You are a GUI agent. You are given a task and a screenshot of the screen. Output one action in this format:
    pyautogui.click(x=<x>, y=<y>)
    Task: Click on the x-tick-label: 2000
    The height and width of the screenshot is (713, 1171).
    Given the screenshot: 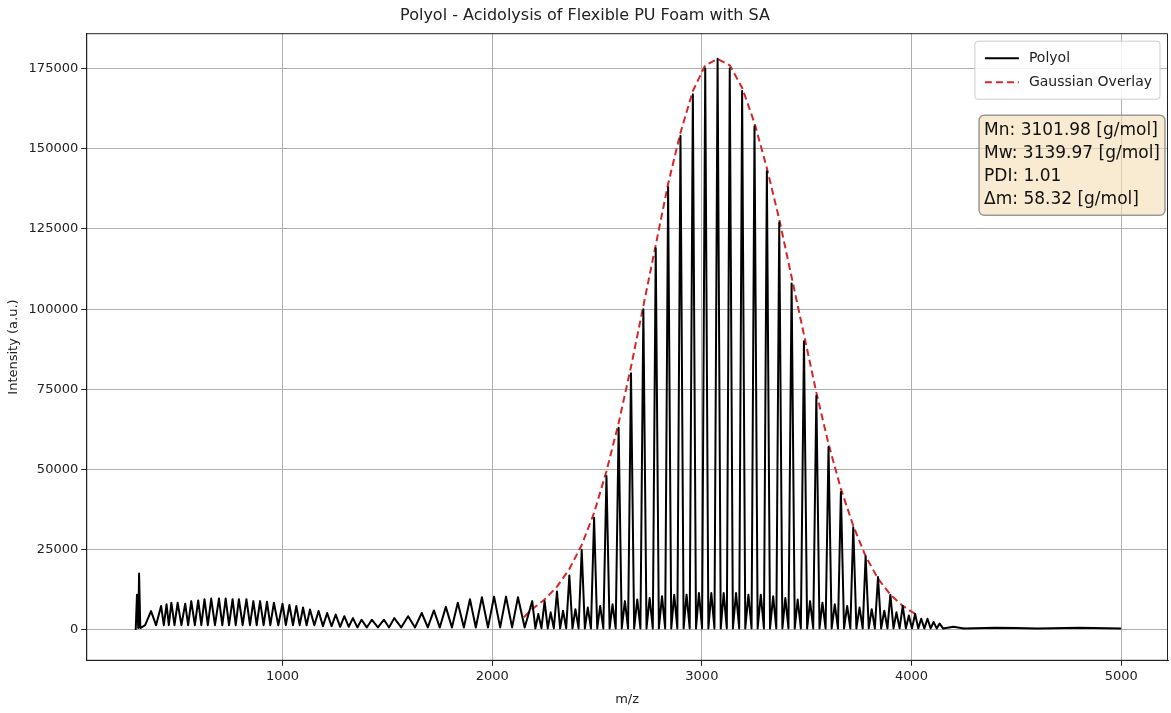 What is the action you would take?
    pyautogui.click(x=492, y=675)
    